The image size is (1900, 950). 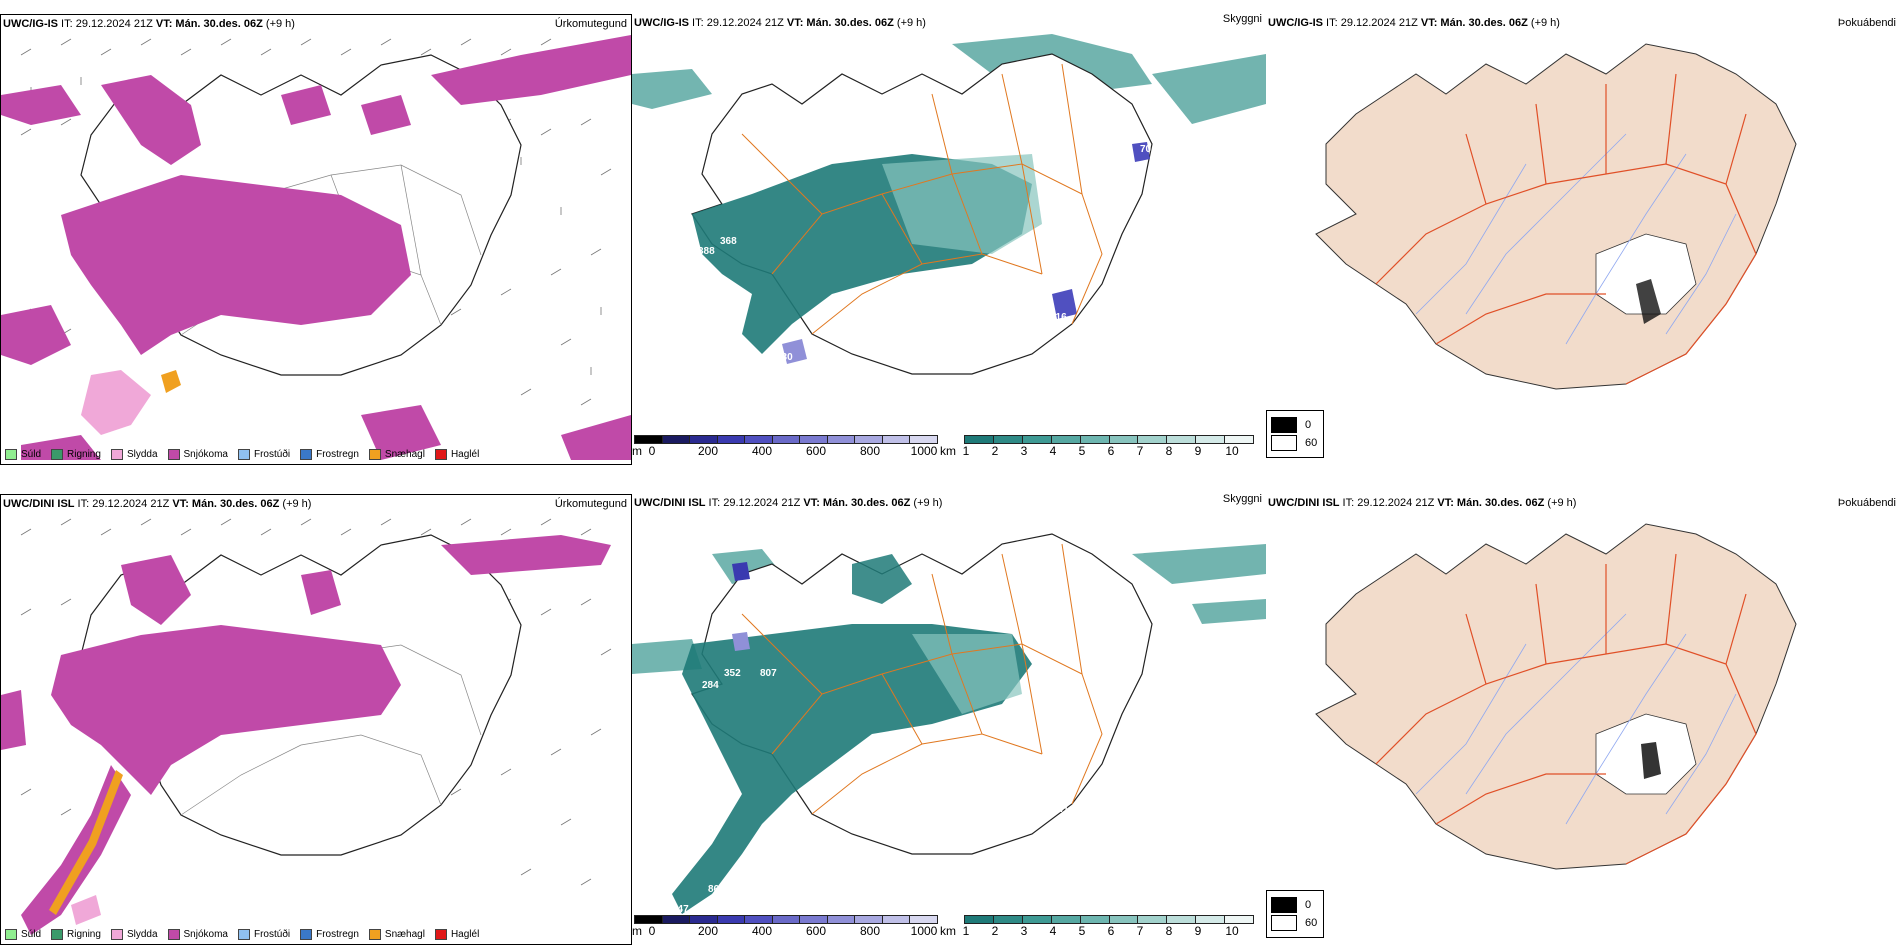 What do you see at coordinates (134, 454) in the screenshot?
I see `legend-item: Slydda` at bounding box center [134, 454].